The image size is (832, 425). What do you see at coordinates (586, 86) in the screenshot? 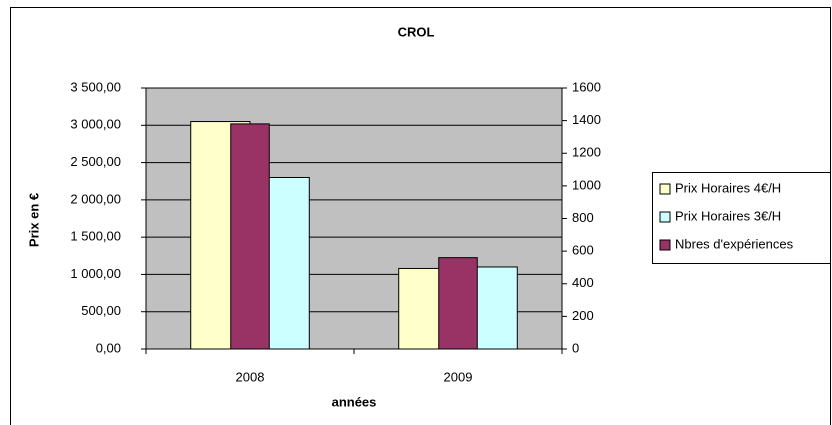
I see `y2-tick-label: 1600` at bounding box center [586, 86].